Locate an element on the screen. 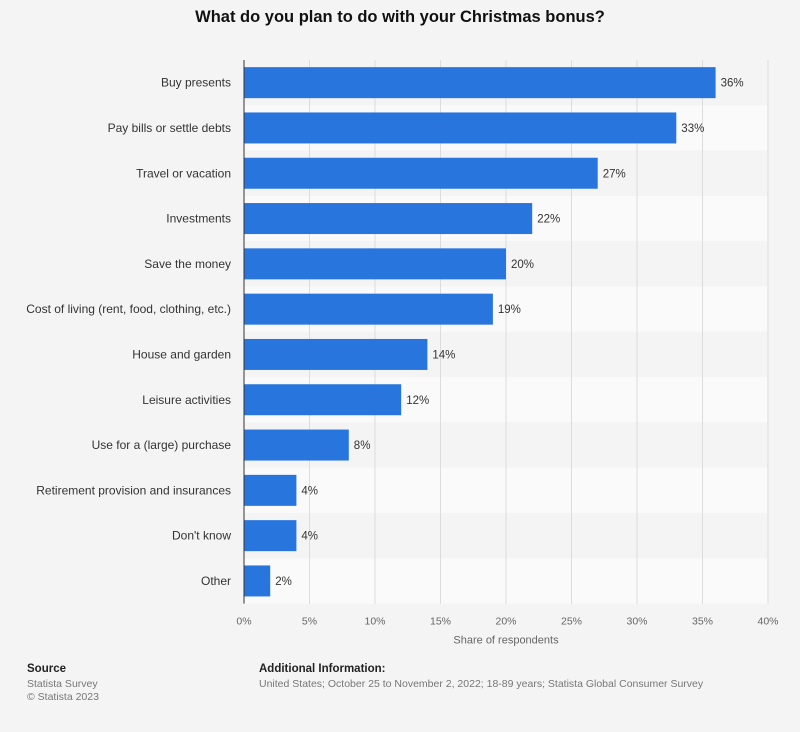 Image resolution: width=800 pixels, height=732 pixels. source-copyright: © Statista 2023 is located at coordinates (63, 697).